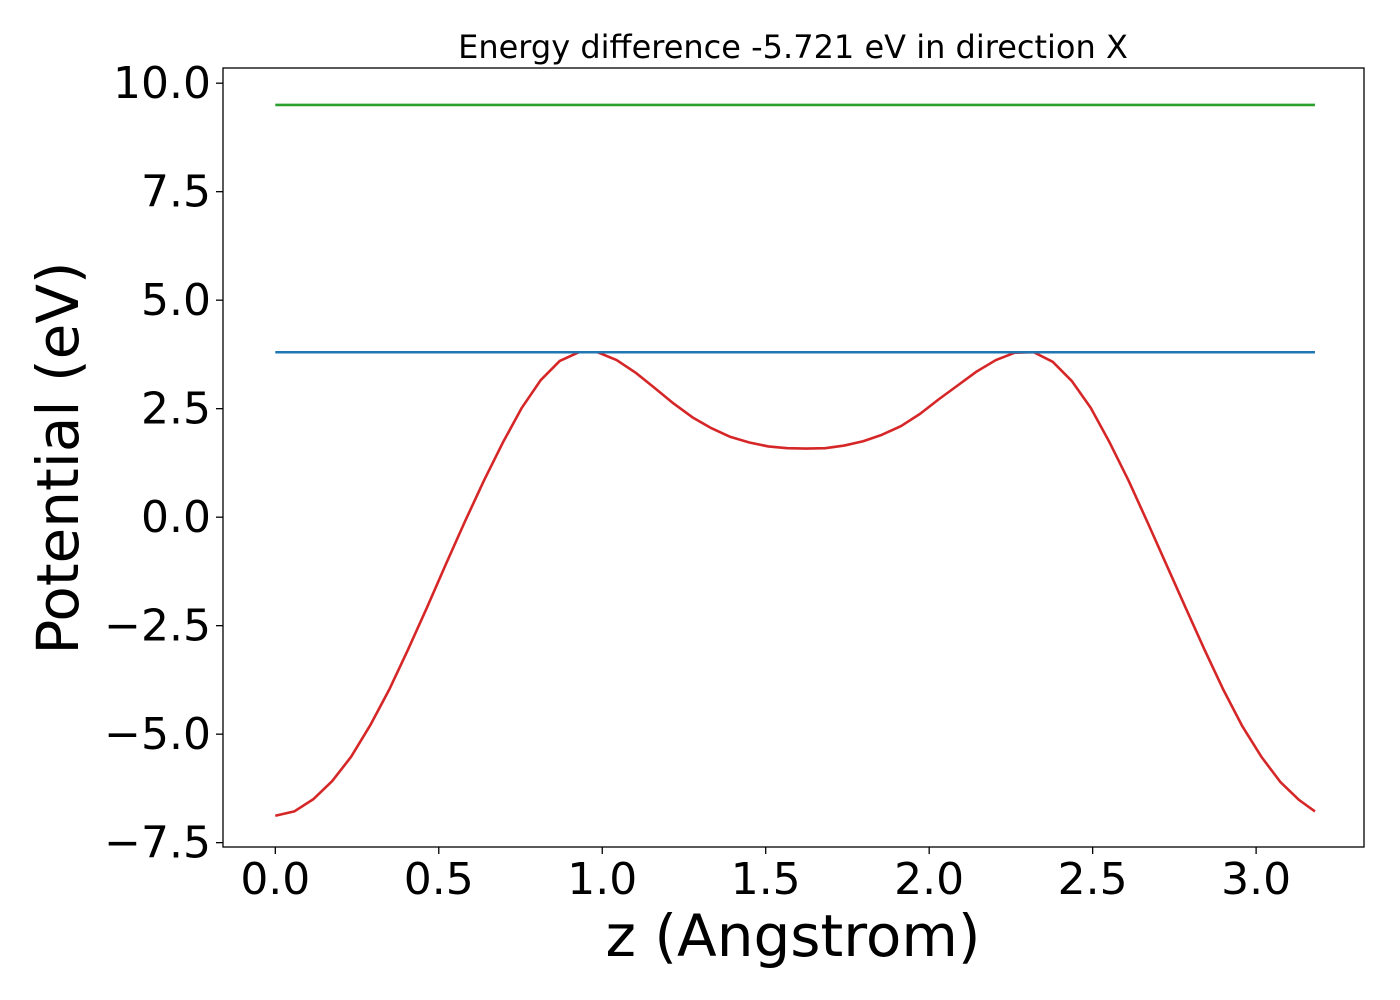  I want to click on y-tick-label: −2.5, so click(157, 626).